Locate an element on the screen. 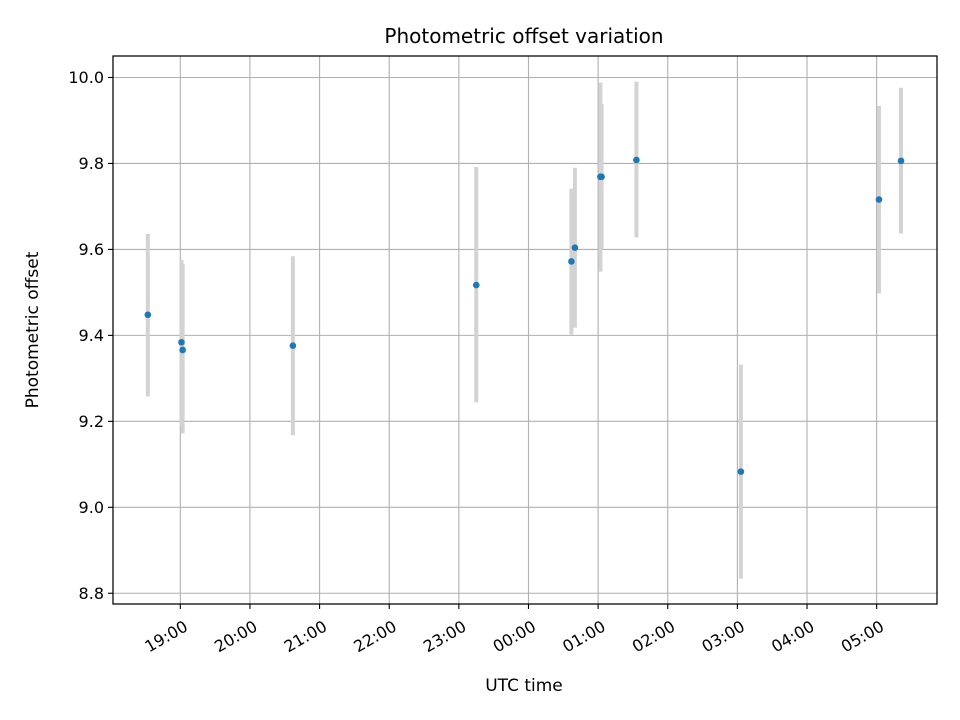 The width and height of the screenshot is (960, 720). y-tick-label: 10.0 is located at coordinates (86, 77).